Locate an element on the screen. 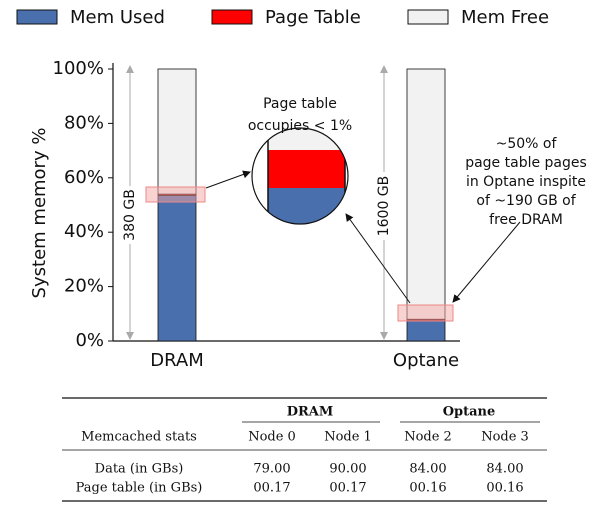 The image size is (599, 505). y-tick-label: 100% is located at coordinates (78, 68).